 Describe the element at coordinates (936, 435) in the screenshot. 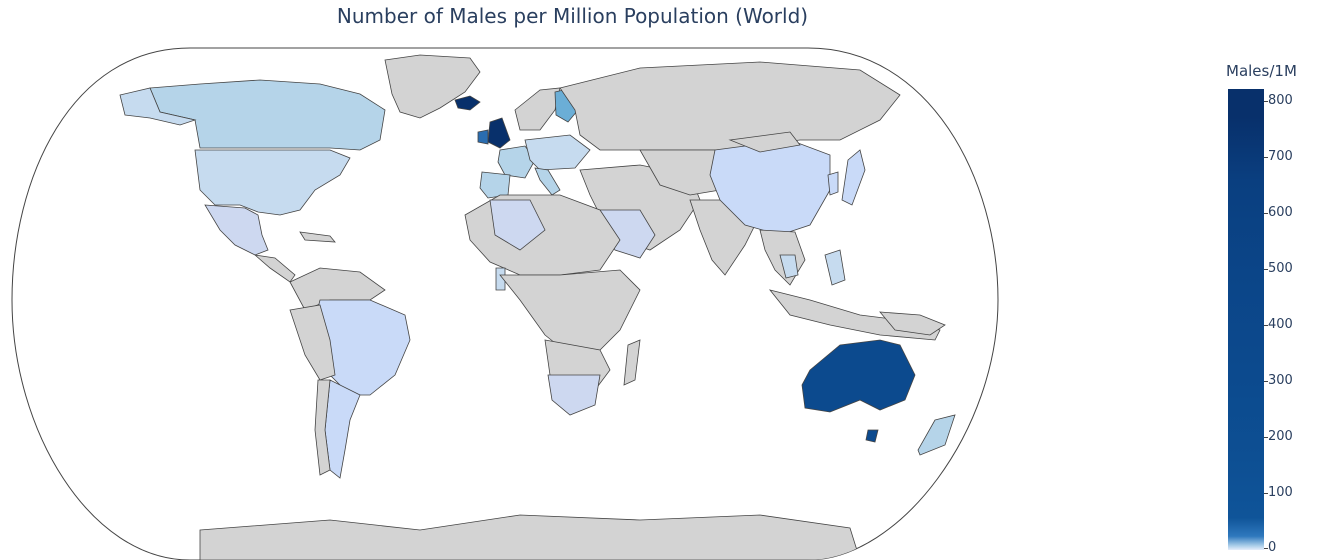

I see `region-new-zealand` at that location.